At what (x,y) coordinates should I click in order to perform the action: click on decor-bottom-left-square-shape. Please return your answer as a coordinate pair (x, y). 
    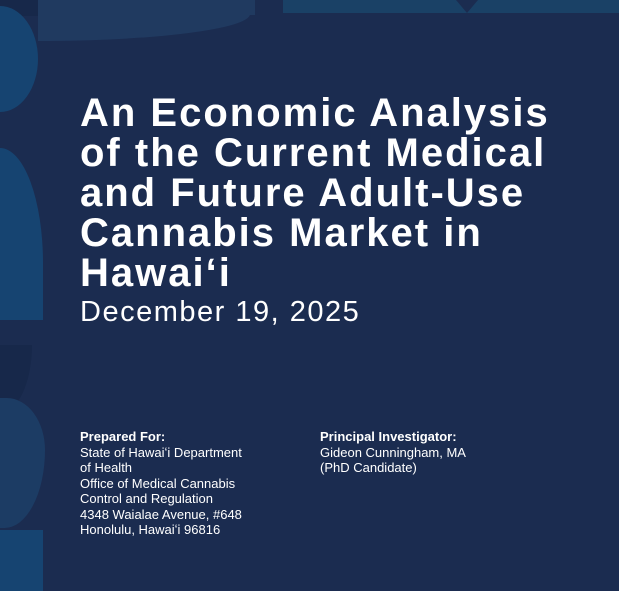
    Looking at the image, I should click on (21, 560).